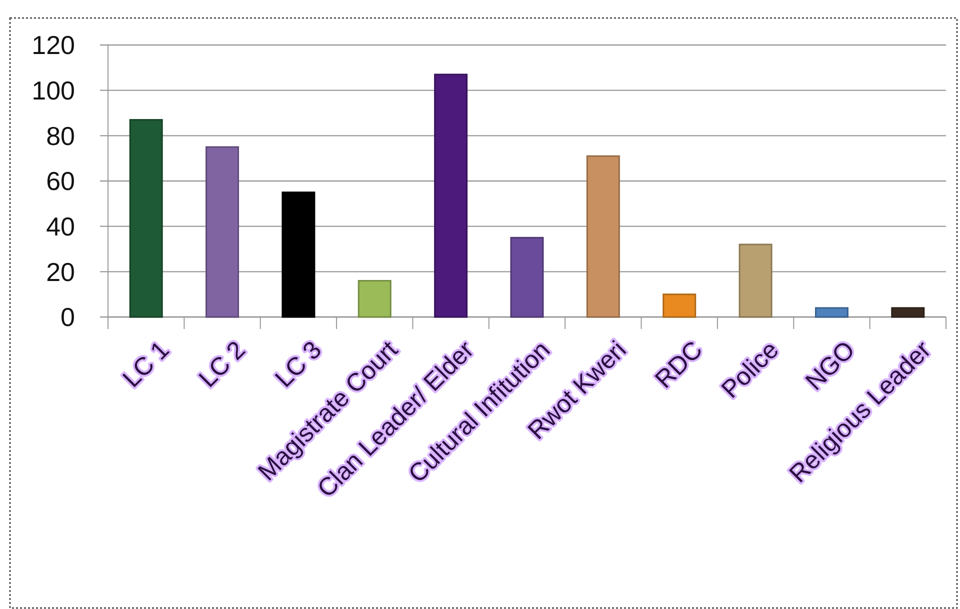 The width and height of the screenshot is (960, 609). I want to click on x-tick-label: LC 2, so click(222, 364).